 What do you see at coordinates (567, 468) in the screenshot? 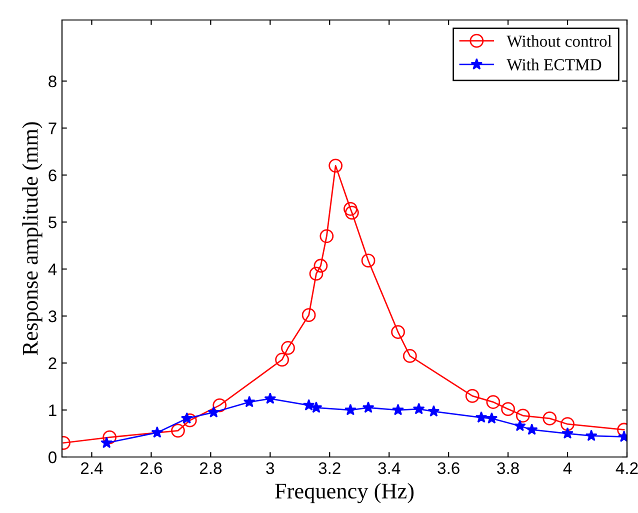
I see `x-tick-label: 4` at bounding box center [567, 468].